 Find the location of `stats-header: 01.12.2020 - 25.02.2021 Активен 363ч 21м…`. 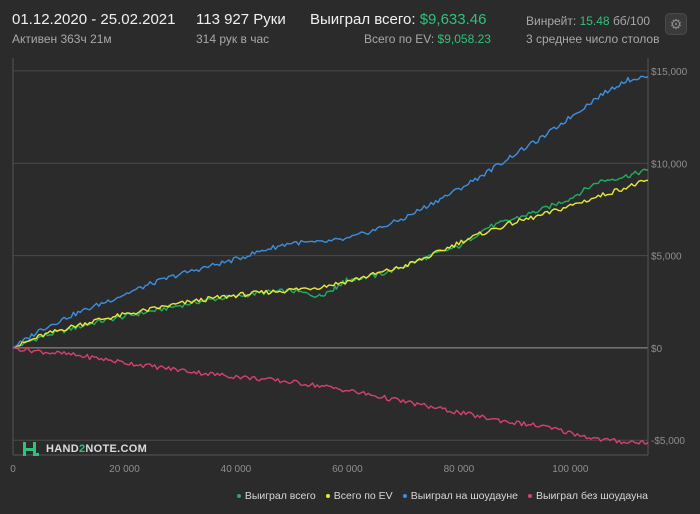

stats-header: 01.12.2020 - 25.02.2021 Активен 363ч 21м… is located at coordinates (350, 25).